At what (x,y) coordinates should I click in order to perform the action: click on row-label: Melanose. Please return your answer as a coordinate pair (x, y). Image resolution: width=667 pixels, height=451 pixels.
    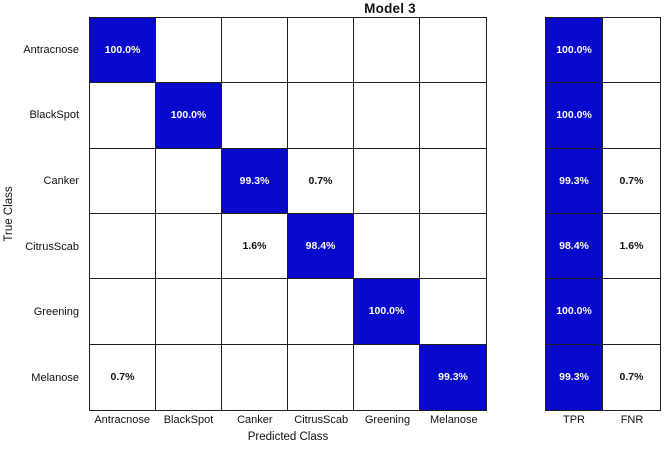
    Looking at the image, I should click on (55, 378).